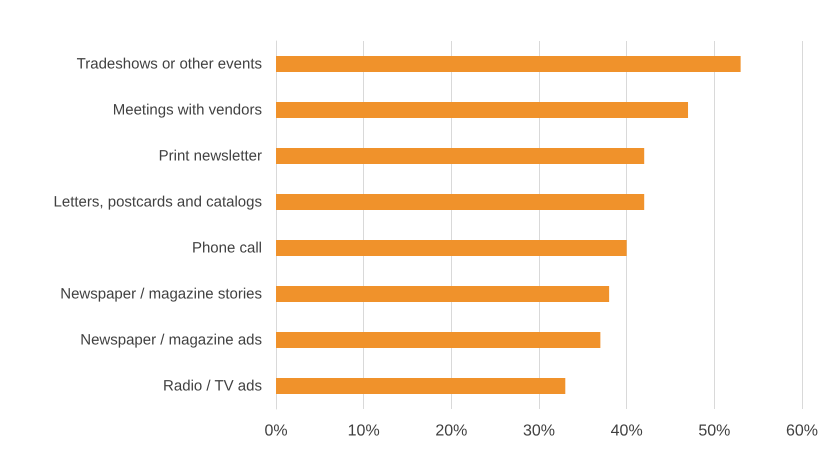 This screenshot has width=840, height=456. What do you see at coordinates (158, 202) in the screenshot?
I see `y-tick-label: Letters, postcards and catalogs` at bounding box center [158, 202].